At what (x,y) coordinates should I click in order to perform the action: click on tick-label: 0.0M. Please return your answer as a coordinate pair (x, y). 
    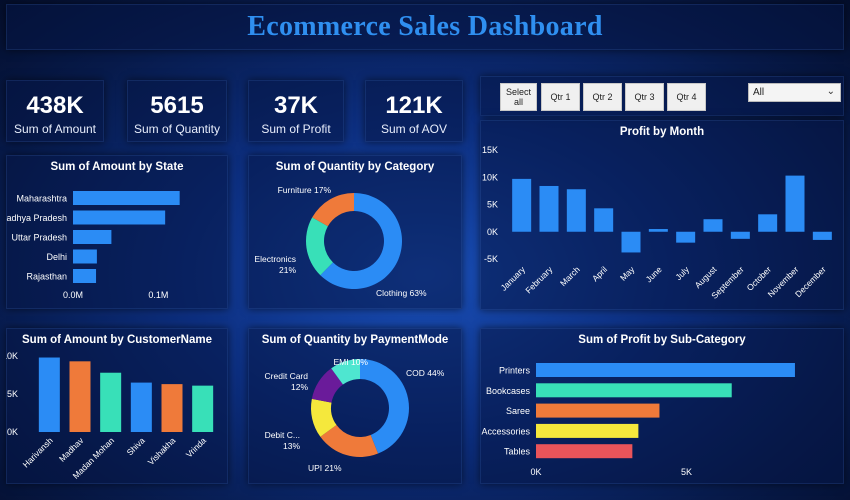
    Looking at the image, I should click on (73, 295).